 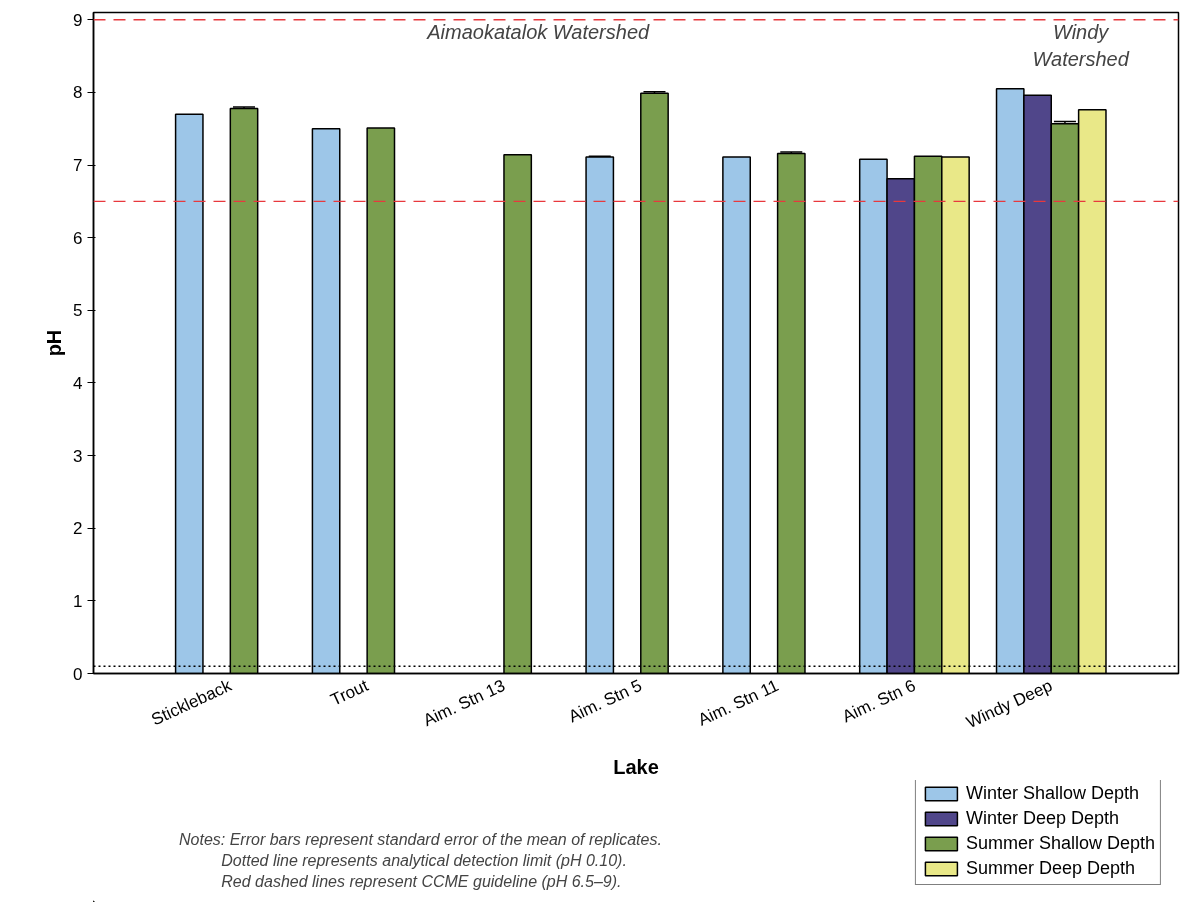 I want to click on y-tick-label: 5, so click(x=78, y=311).